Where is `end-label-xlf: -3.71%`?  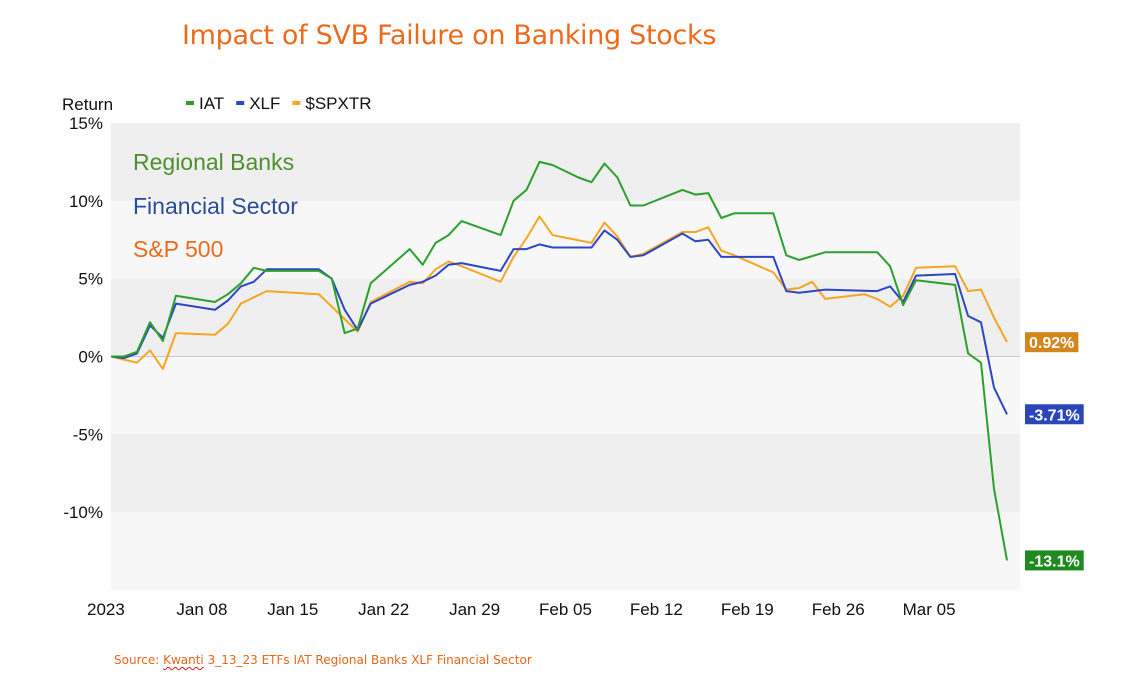 end-label-xlf: -3.71% is located at coordinates (1054, 414).